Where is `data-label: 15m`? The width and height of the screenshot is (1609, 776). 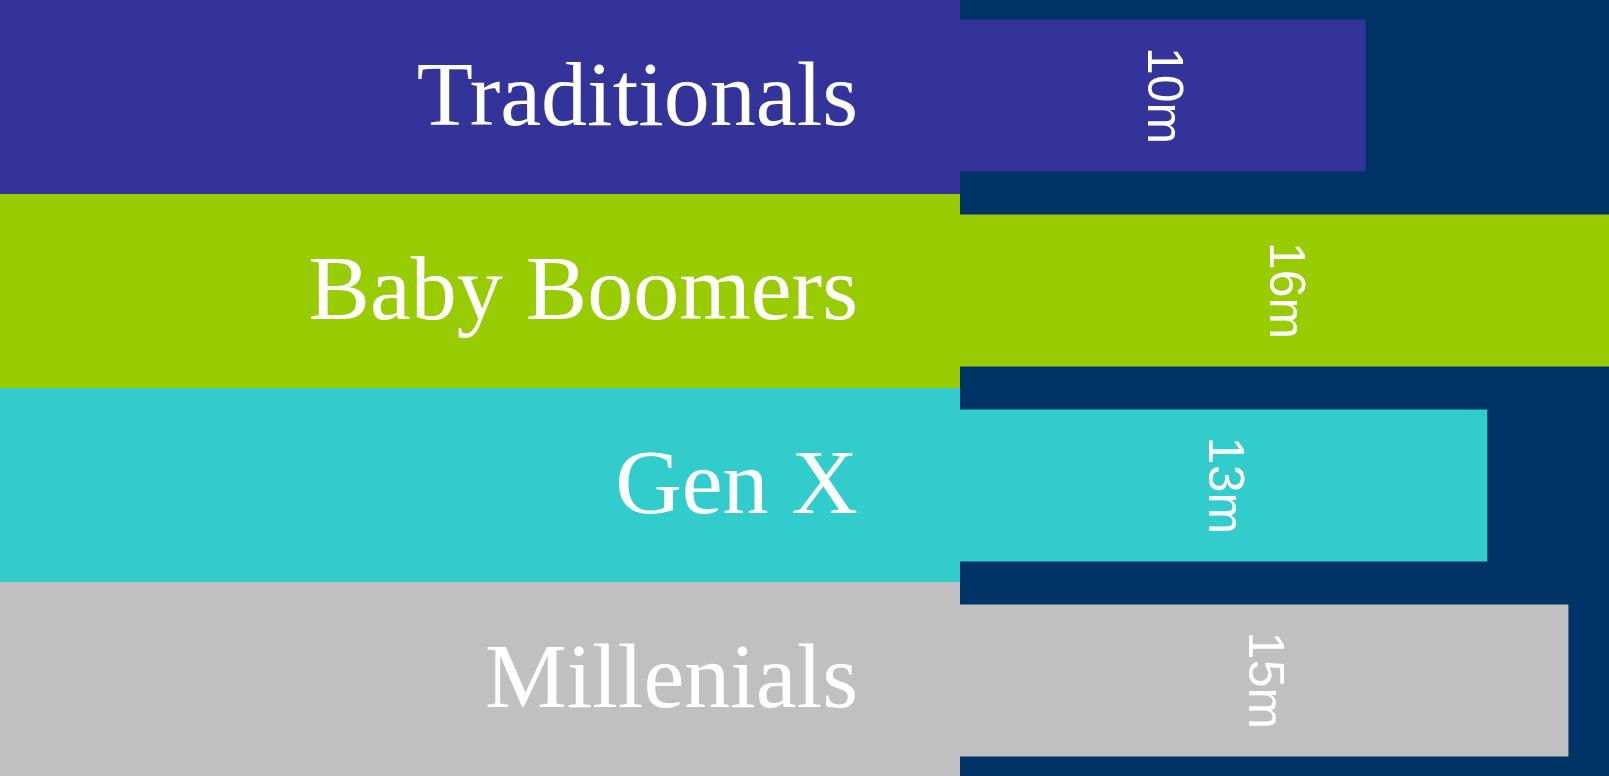
data-label: 15m is located at coordinates (1266, 680).